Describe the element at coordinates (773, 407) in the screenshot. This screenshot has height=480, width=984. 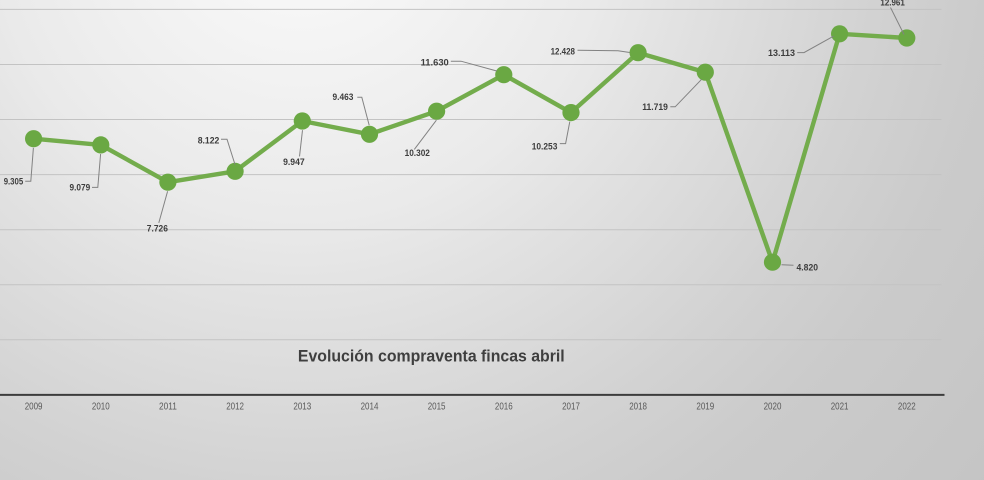
I see `svg-text: 2020` at that location.